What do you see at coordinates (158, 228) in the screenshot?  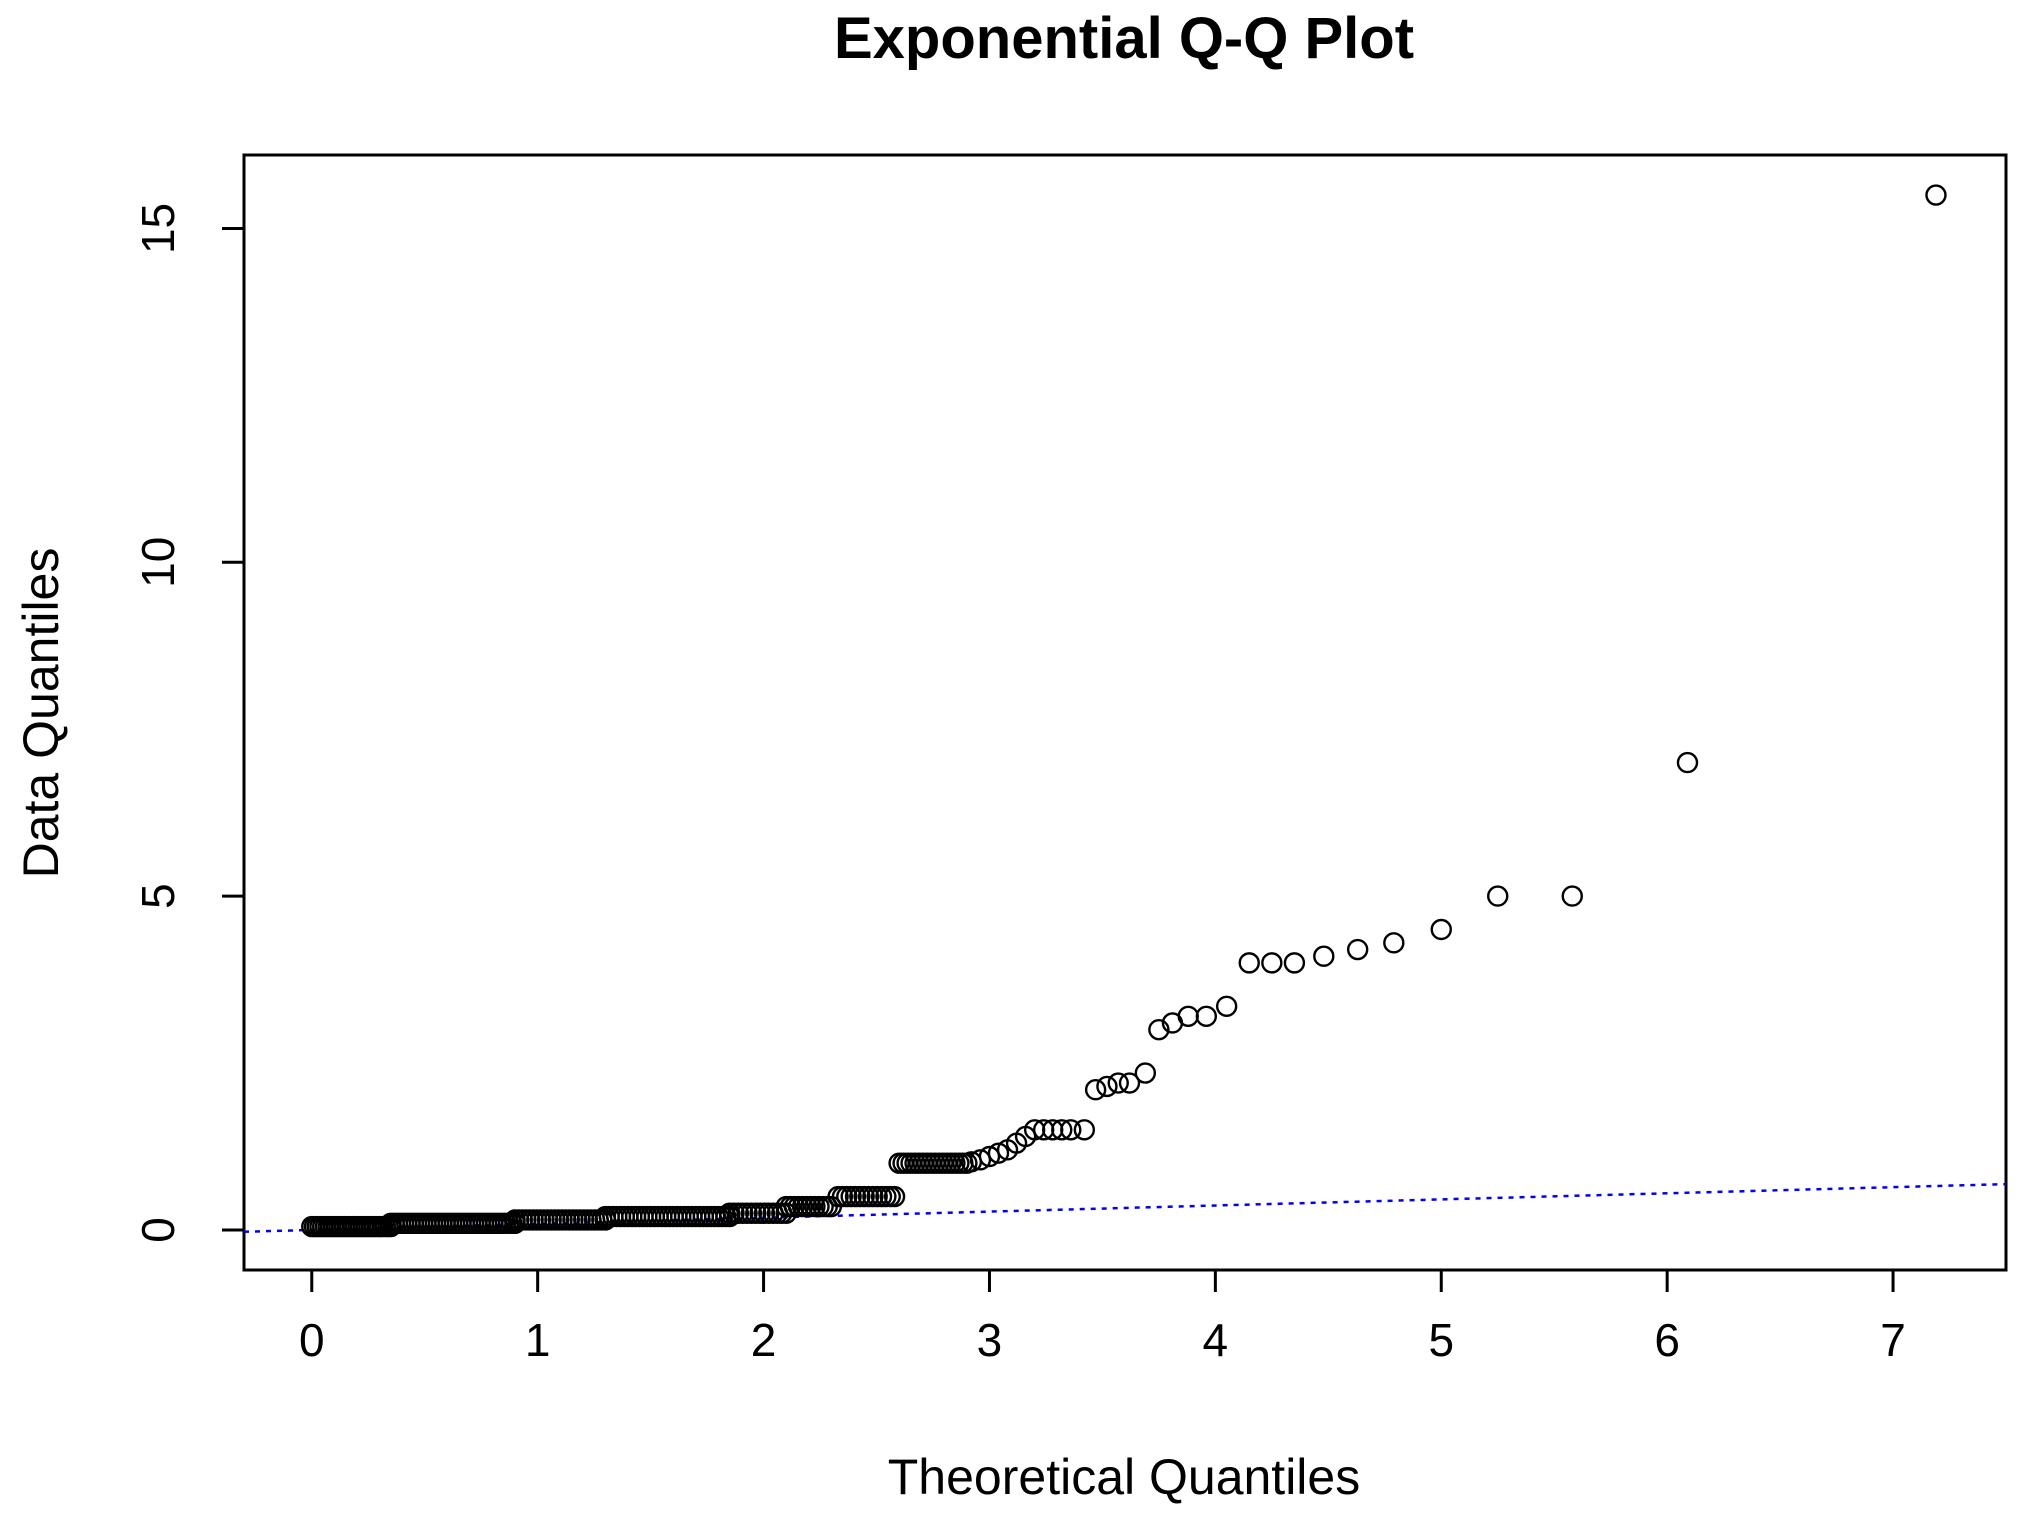 I see `y-tick-label: 15` at bounding box center [158, 228].